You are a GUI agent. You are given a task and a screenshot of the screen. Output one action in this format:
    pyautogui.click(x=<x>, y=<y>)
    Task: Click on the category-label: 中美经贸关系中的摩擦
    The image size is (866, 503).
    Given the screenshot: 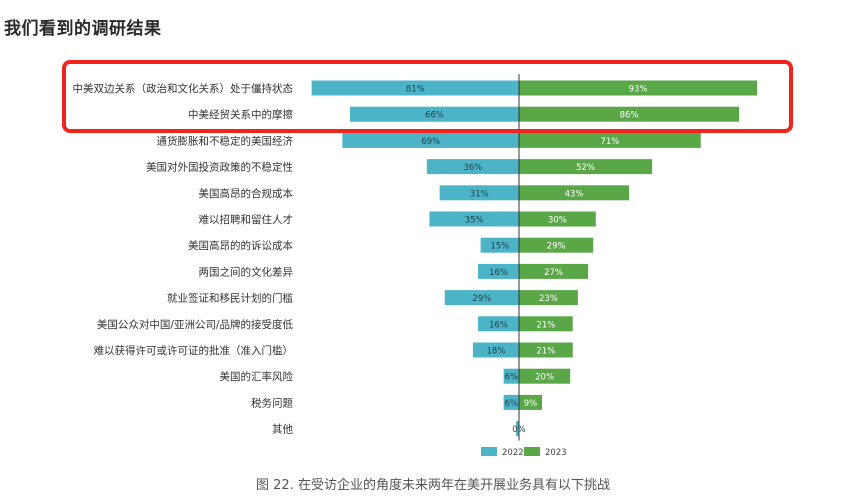 What is the action you would take?
    pyautogui.click(x=240, y=114)
    